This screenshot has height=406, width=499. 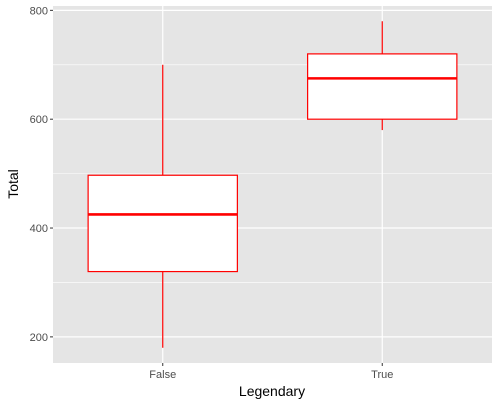 I want to click on y-tick-label: 400, so click(x=39, y=229).